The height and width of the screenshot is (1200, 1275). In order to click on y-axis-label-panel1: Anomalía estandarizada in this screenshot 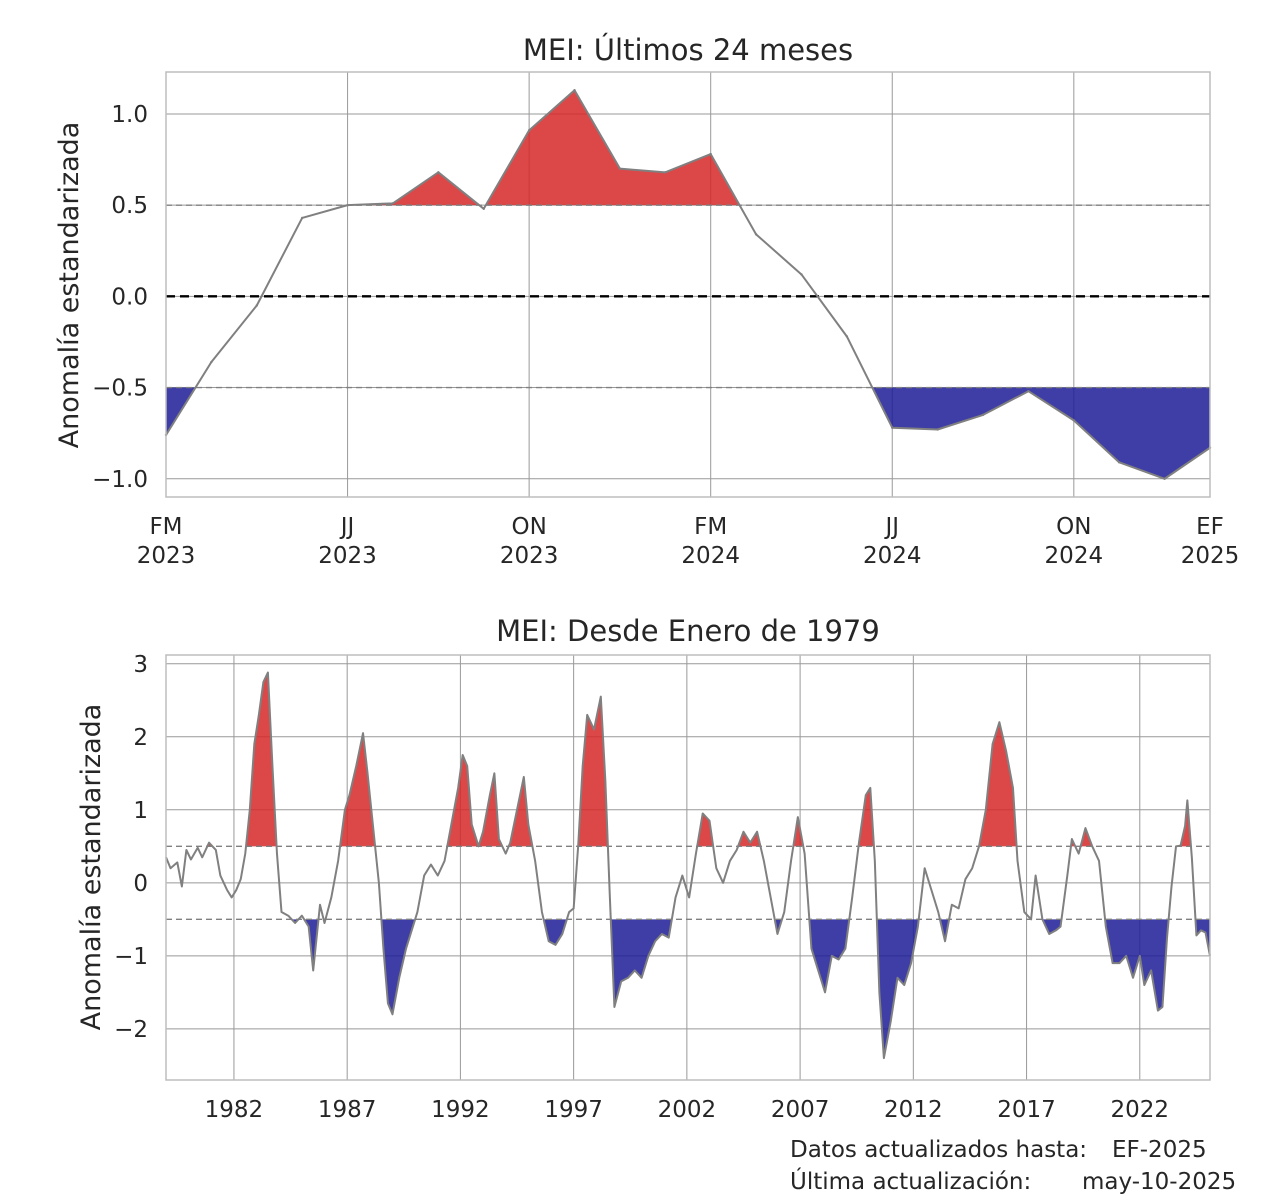, I will do `click(69, 285)`.